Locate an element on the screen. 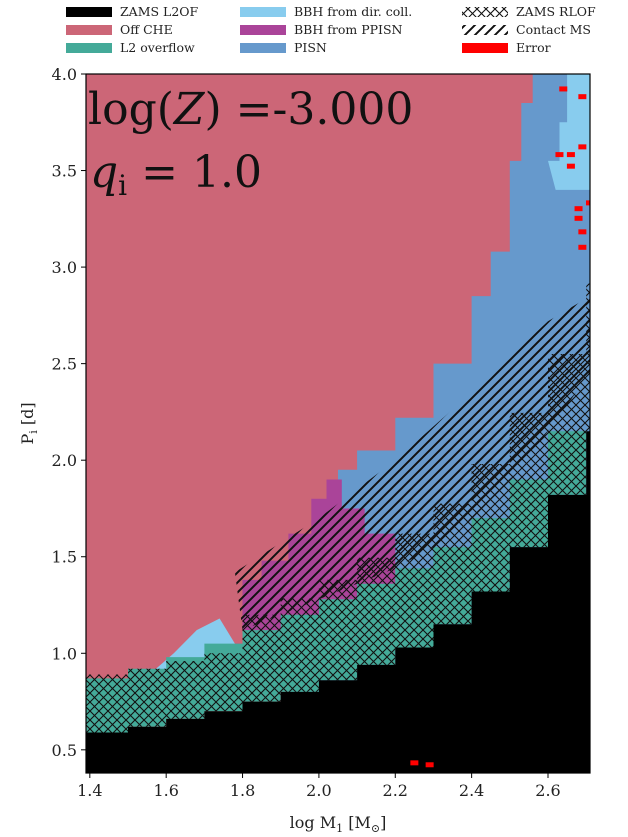 The width and height of the screenshot is (628, 837). x-tick-label: 2.2 is located at coordinates (395, 790).